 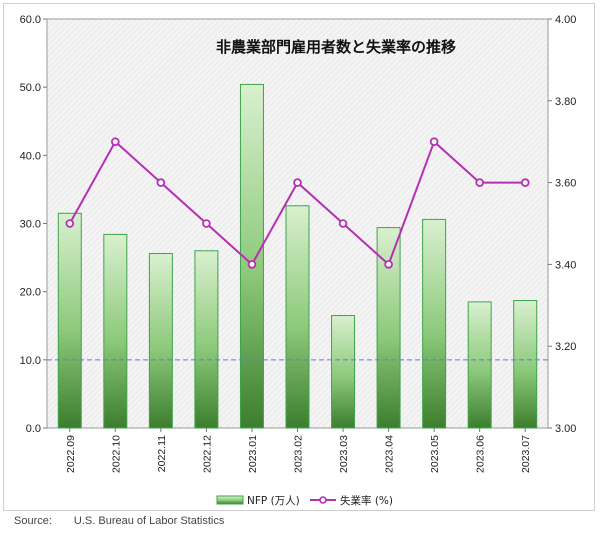 What do you see at coordinates (565, 184) in the screenshot?
I see `y-right-tick-label: 3.60` at bounding box center [565, 184].